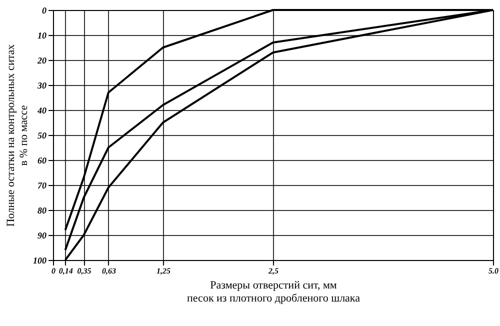  Describe the element at coordinates (42, 185) in the screenshot. I see `y-tick-label: 70` at that location.